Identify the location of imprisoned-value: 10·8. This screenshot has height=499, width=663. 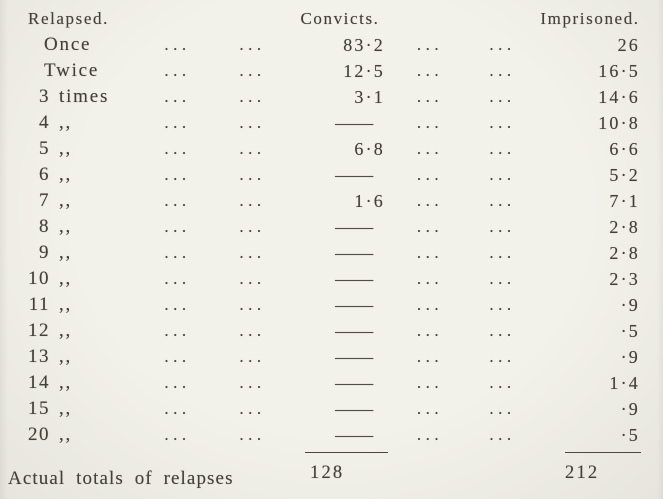
(619, 123).